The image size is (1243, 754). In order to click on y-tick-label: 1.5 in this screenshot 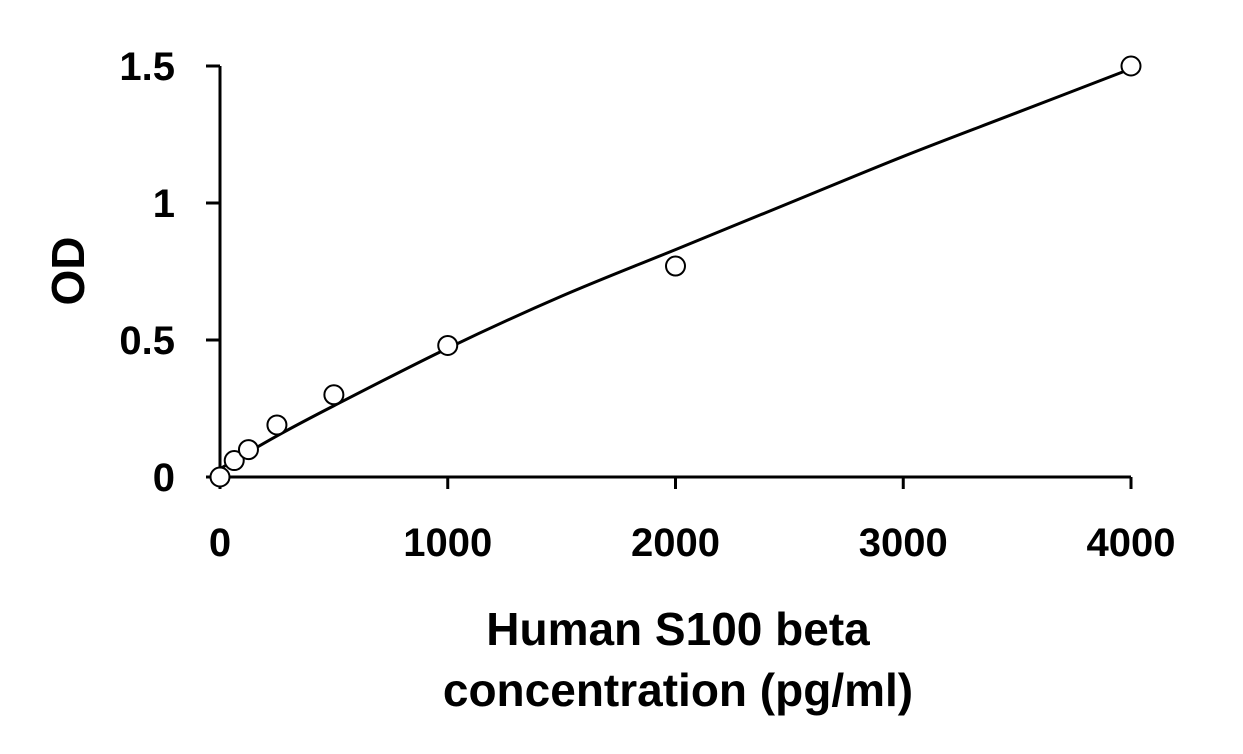, I will do `click(147, 67)`.